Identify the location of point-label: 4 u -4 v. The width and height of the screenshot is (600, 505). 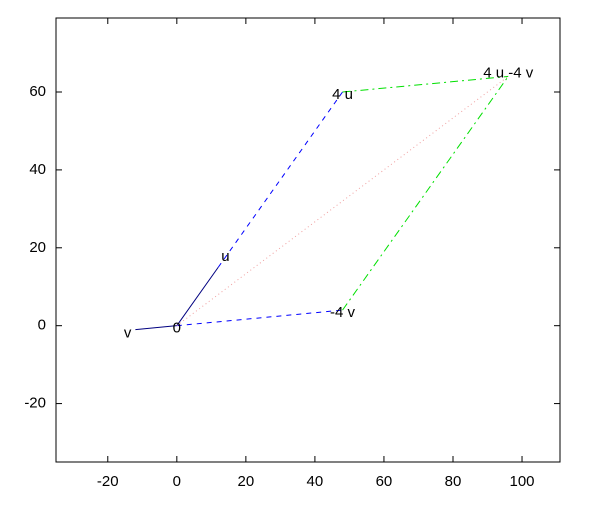
(508, 72).